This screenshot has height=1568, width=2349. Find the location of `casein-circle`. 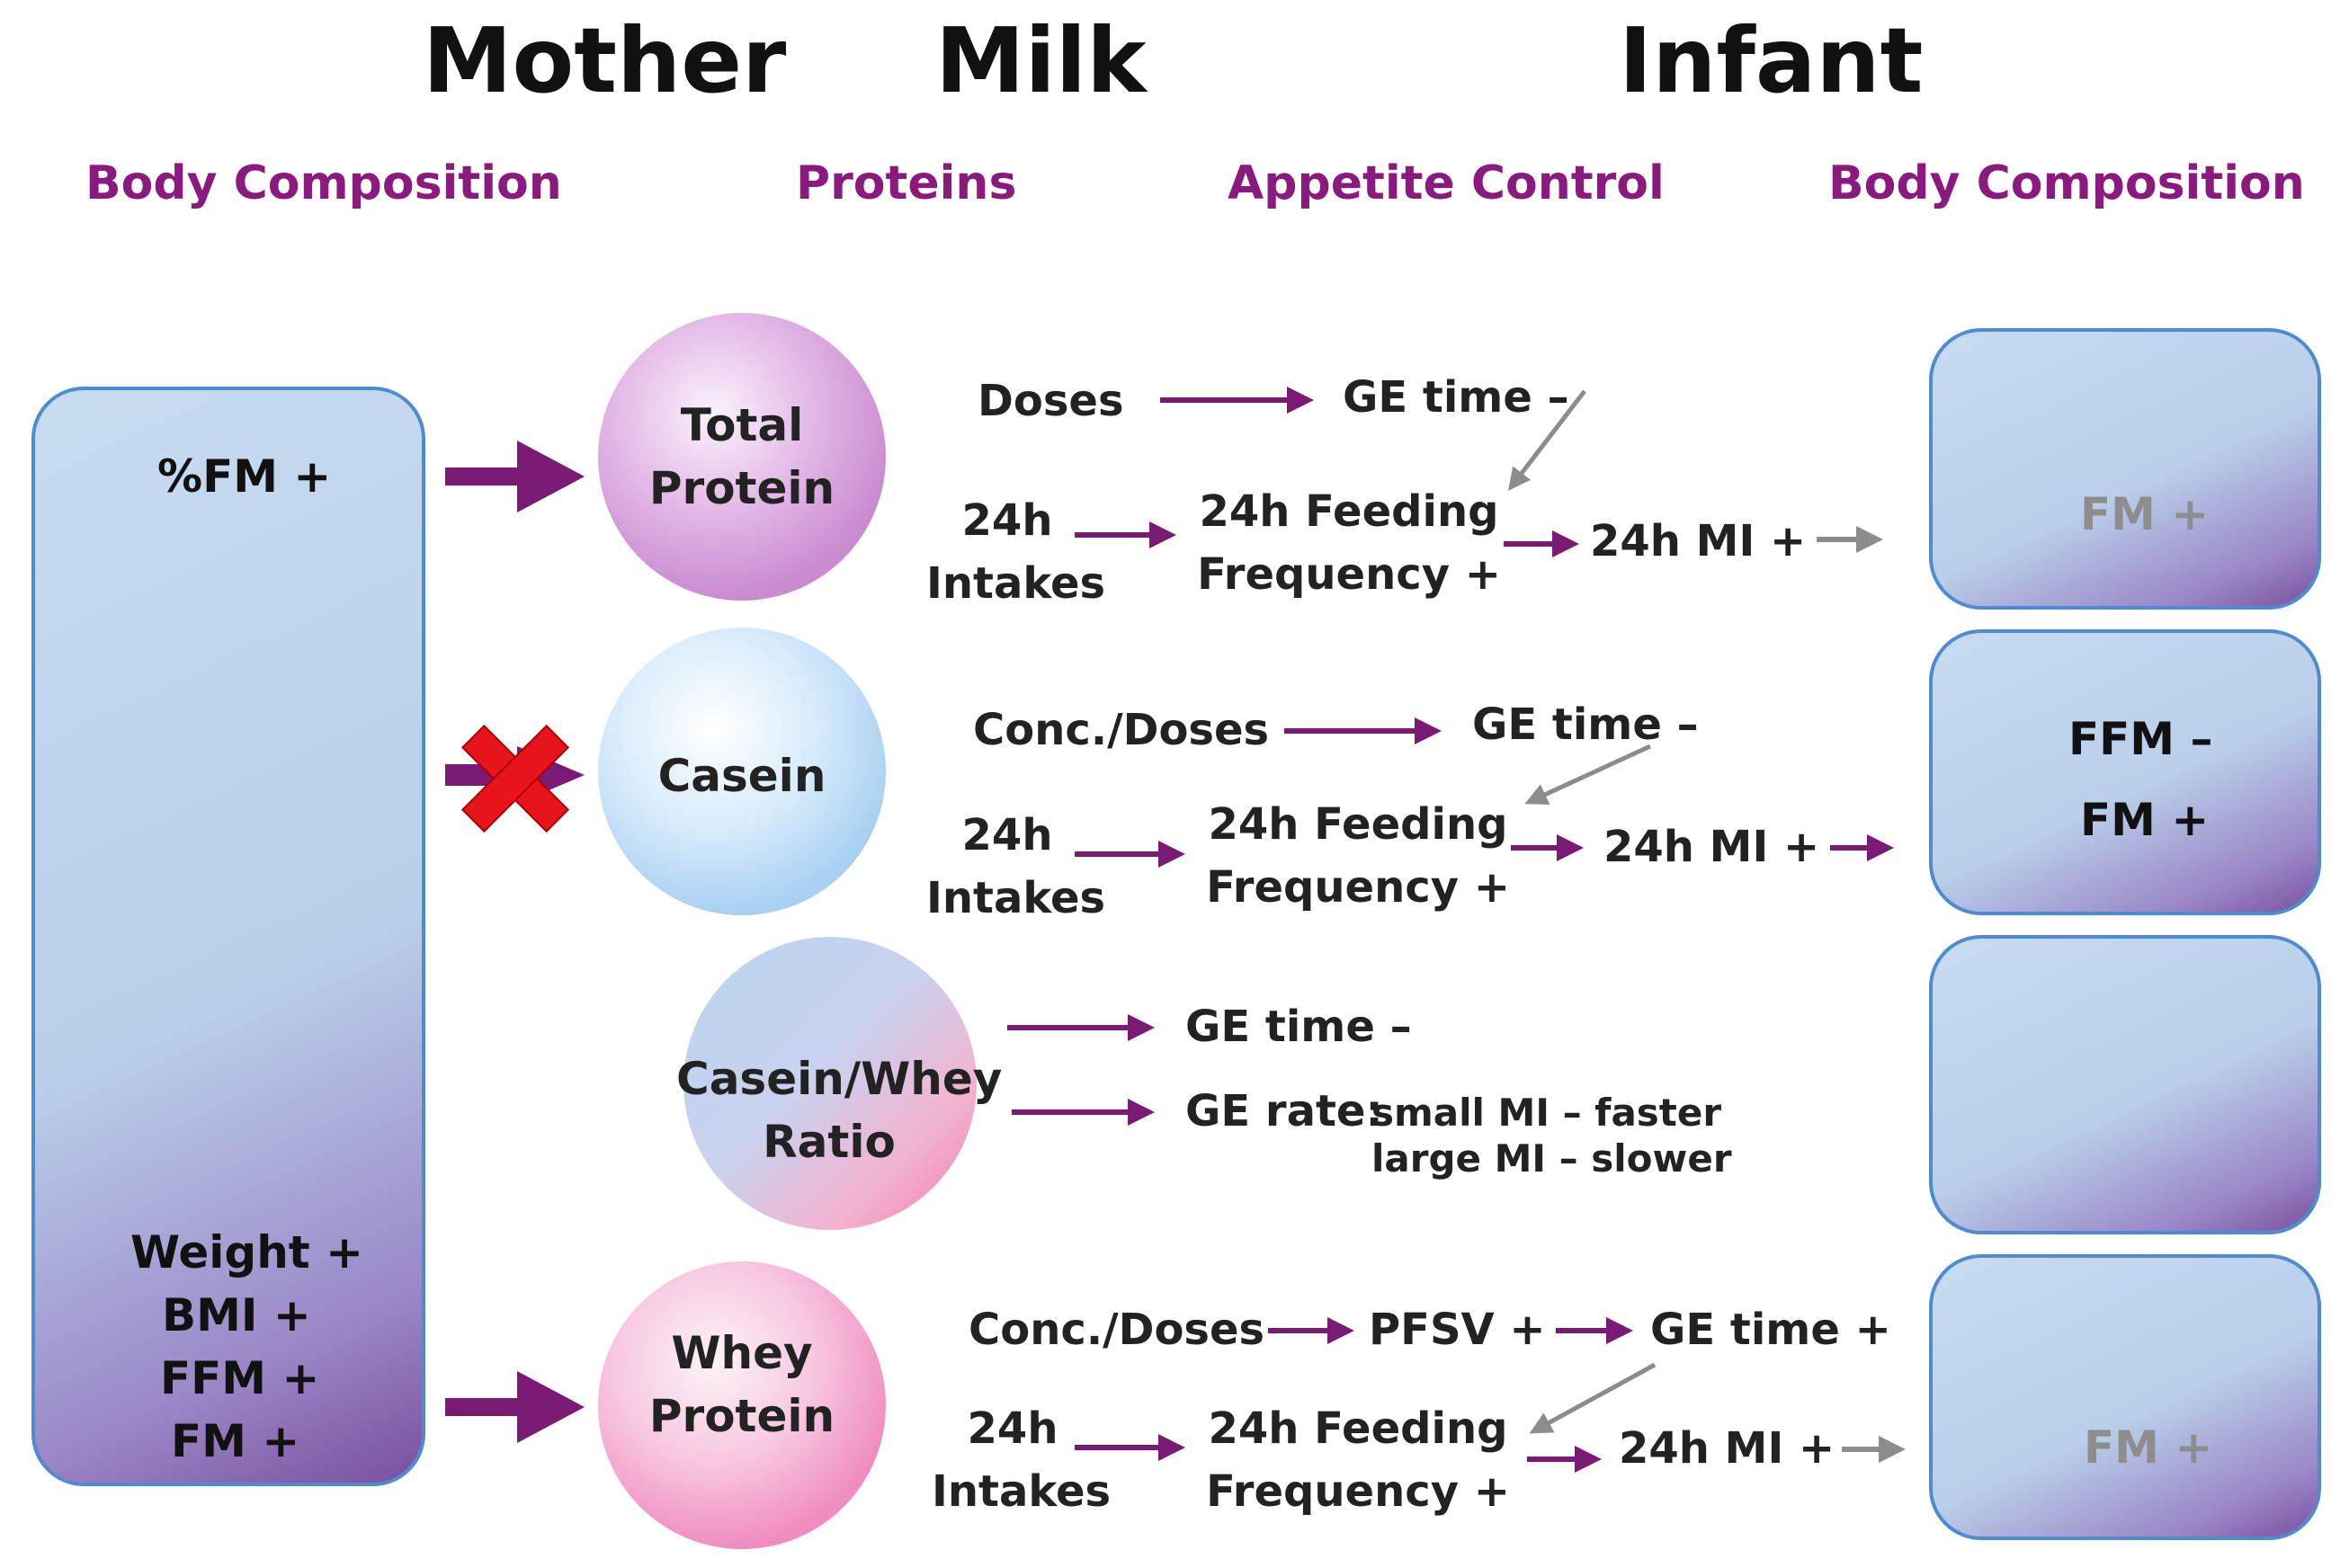

casein-circle is located at coordinates (742, 772).